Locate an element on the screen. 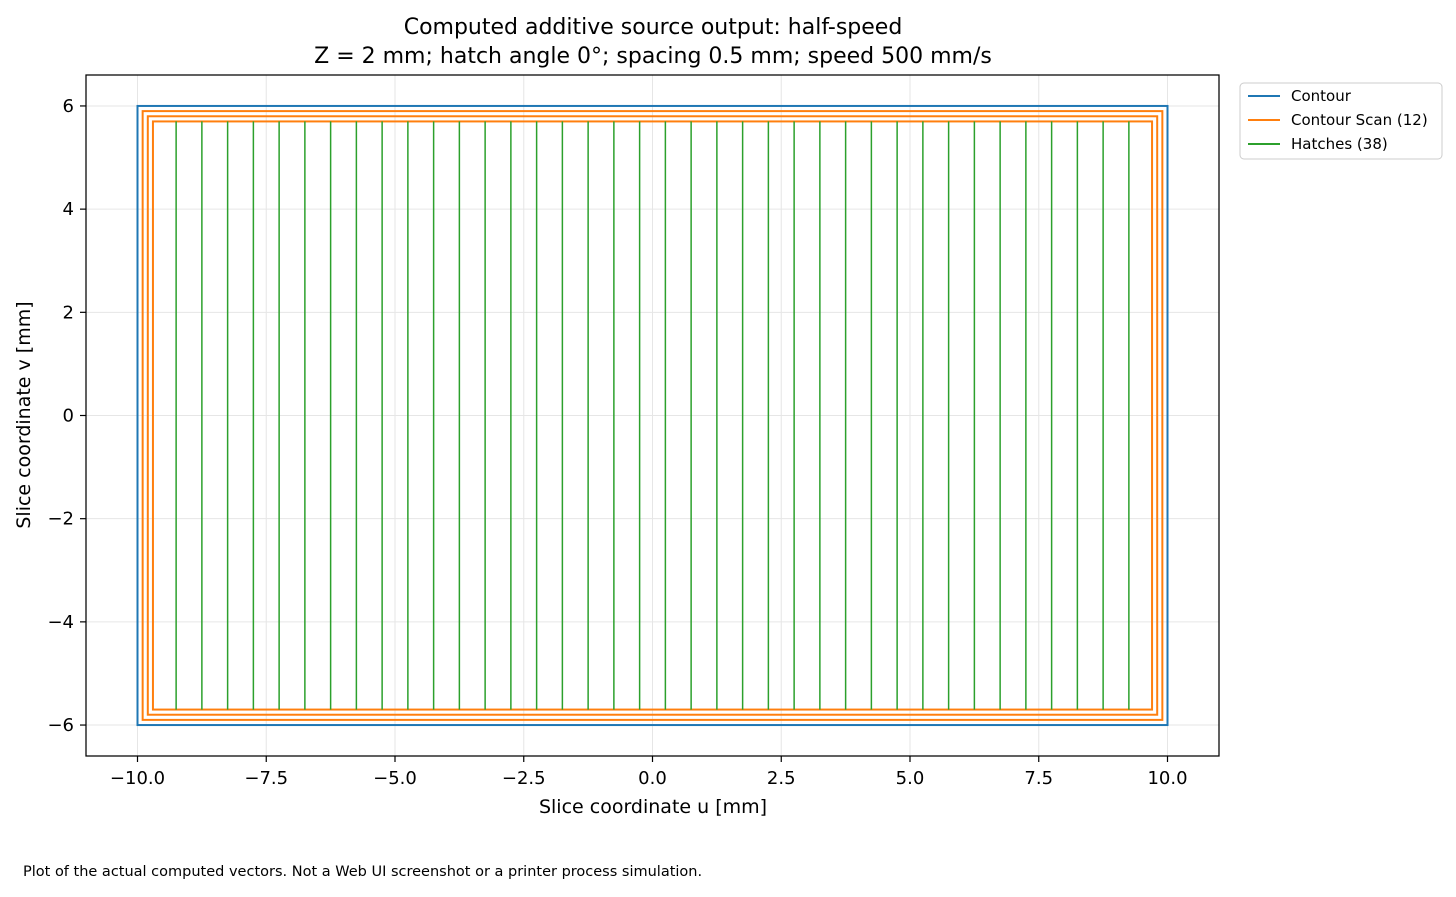 This screenshot has width=1456, height=897. x-tick-label: −10.0 is located at coordinates (137, 778).